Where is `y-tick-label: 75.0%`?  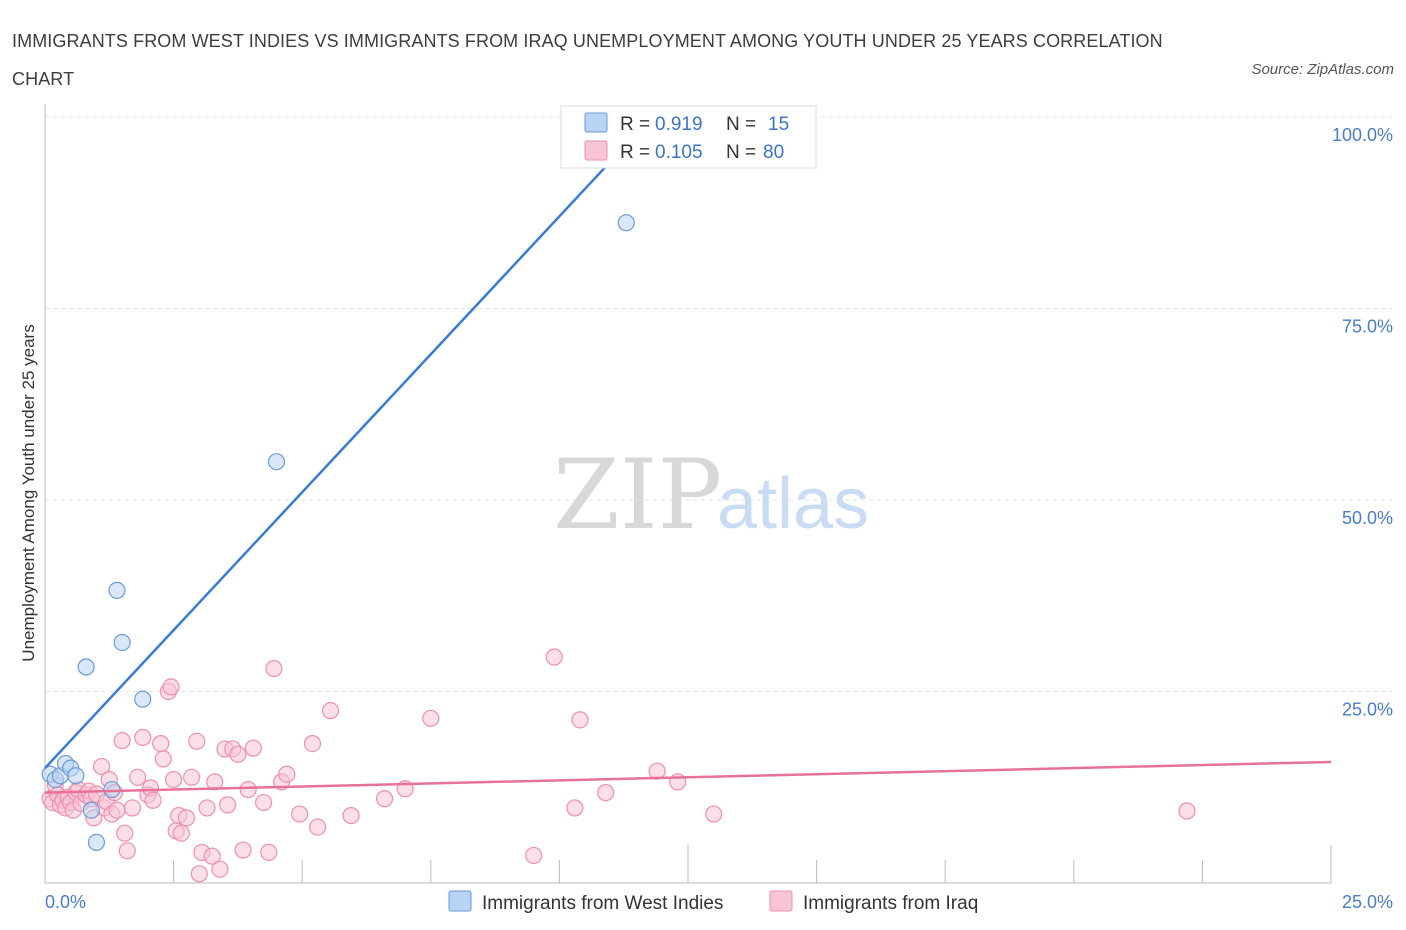 y-tick-label: 75.0% is located at coordinates (1367, 327).